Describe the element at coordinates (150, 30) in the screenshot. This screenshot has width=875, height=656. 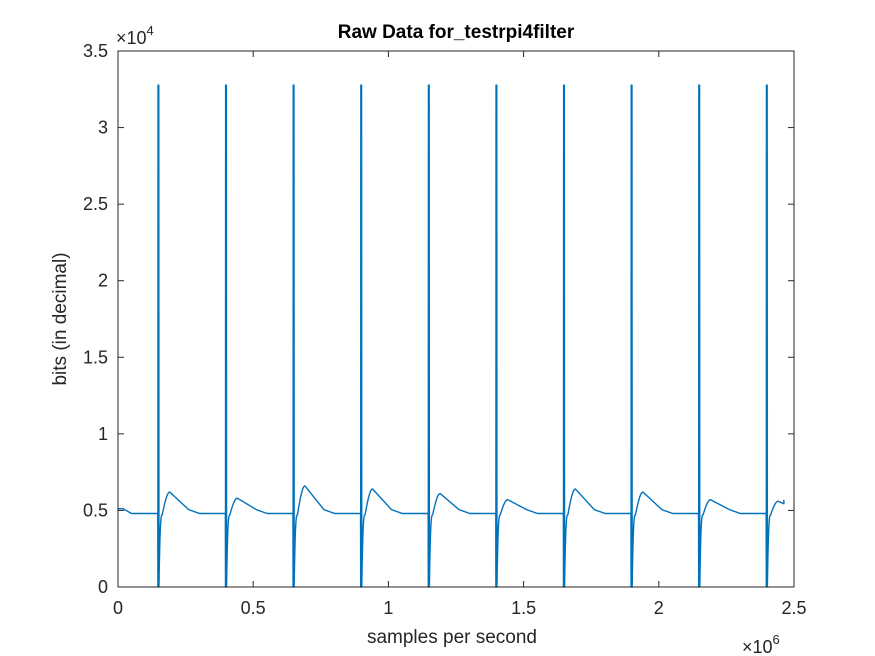
I see `y-exponent-power: 4` at that location.